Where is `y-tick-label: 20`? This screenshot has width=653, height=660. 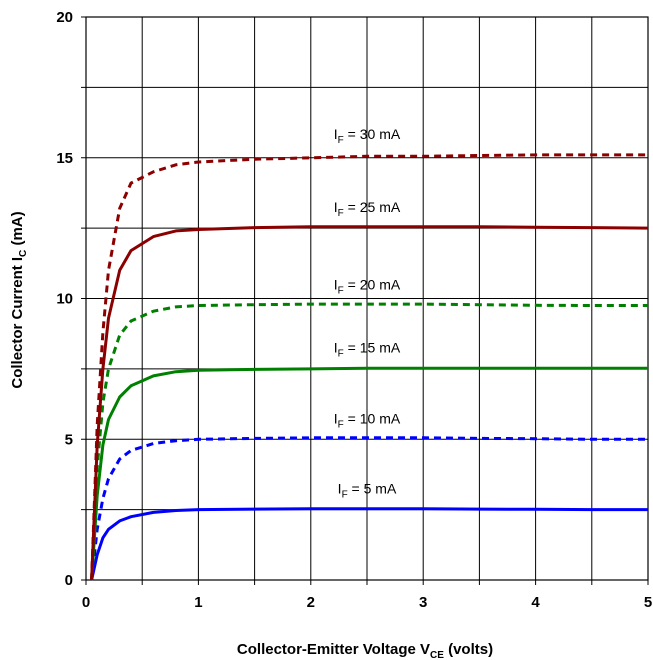 y-tick-label: 20 is located at coordinates (64, 17).